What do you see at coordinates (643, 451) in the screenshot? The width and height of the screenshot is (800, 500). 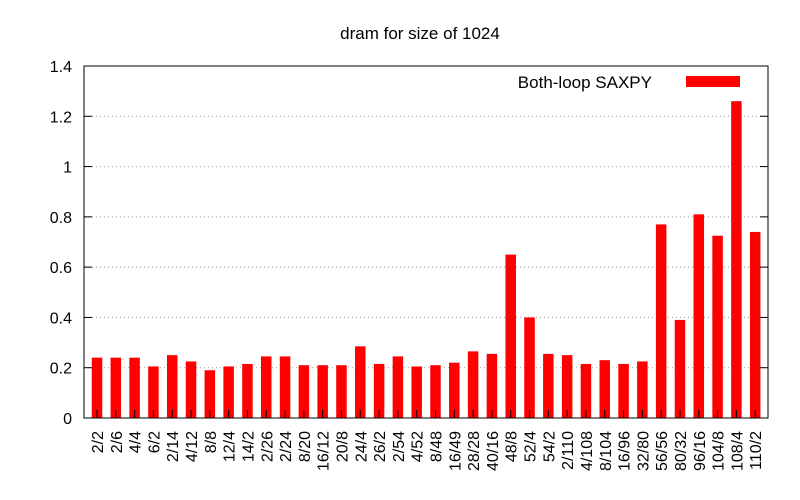 I see `x-tick-label: 32/80` at bounding box center [643, 451].